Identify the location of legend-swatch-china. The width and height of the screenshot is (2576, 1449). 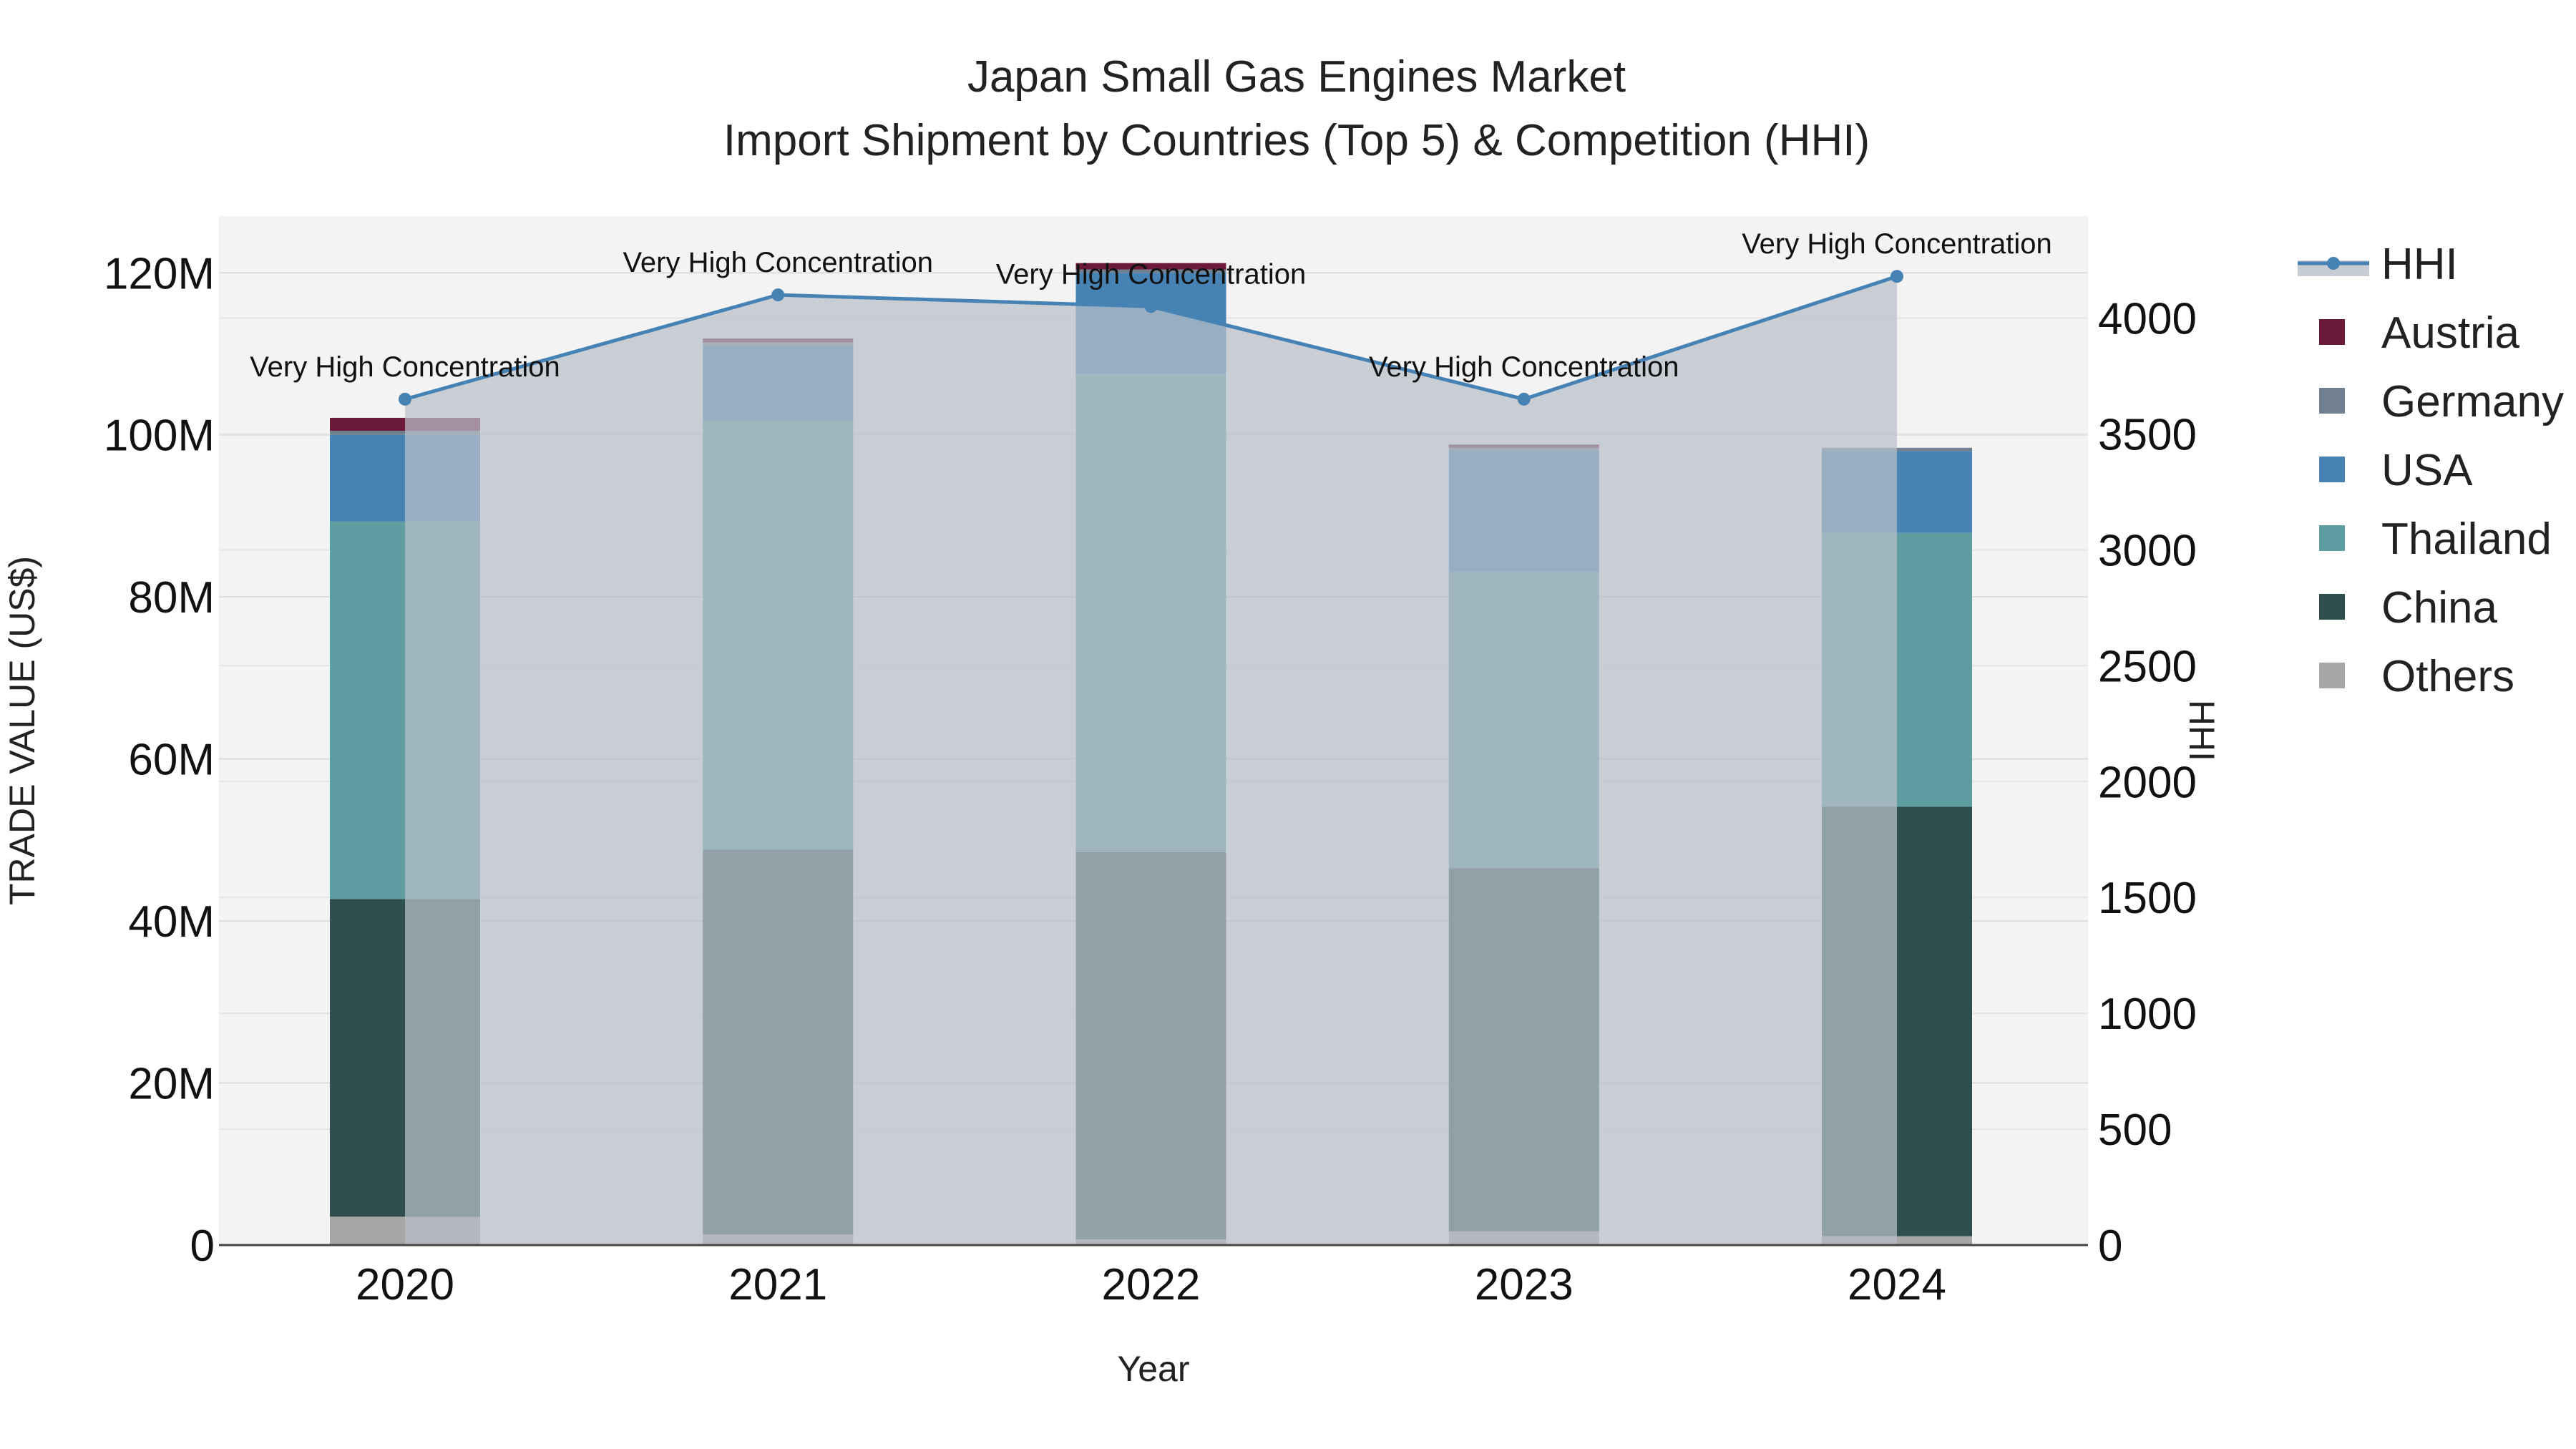
(2332, 607).